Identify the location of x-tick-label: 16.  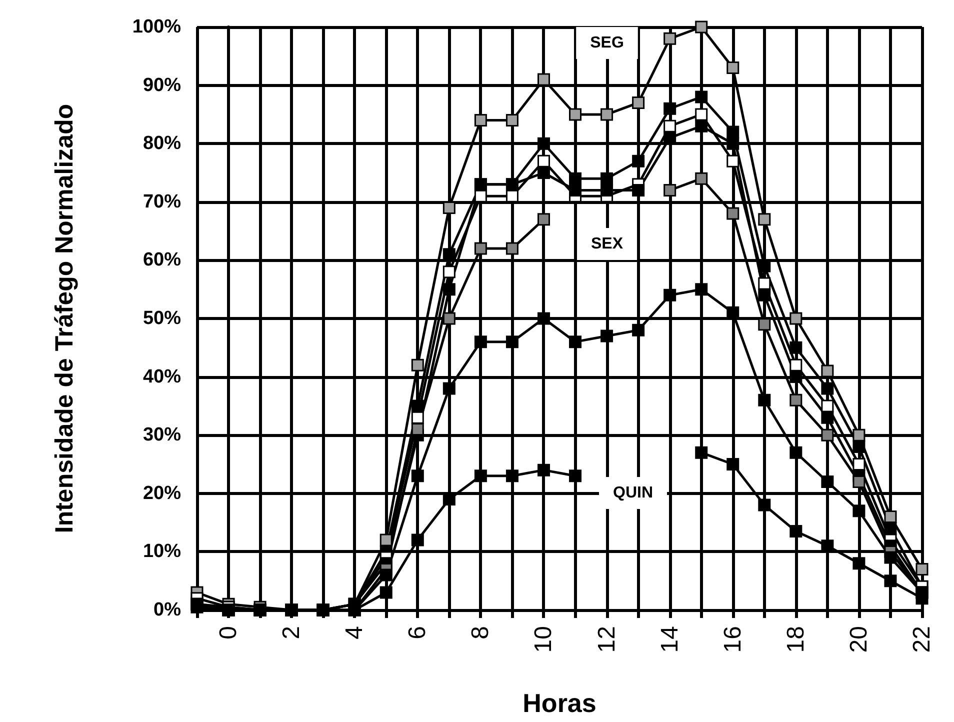
(732, 639).